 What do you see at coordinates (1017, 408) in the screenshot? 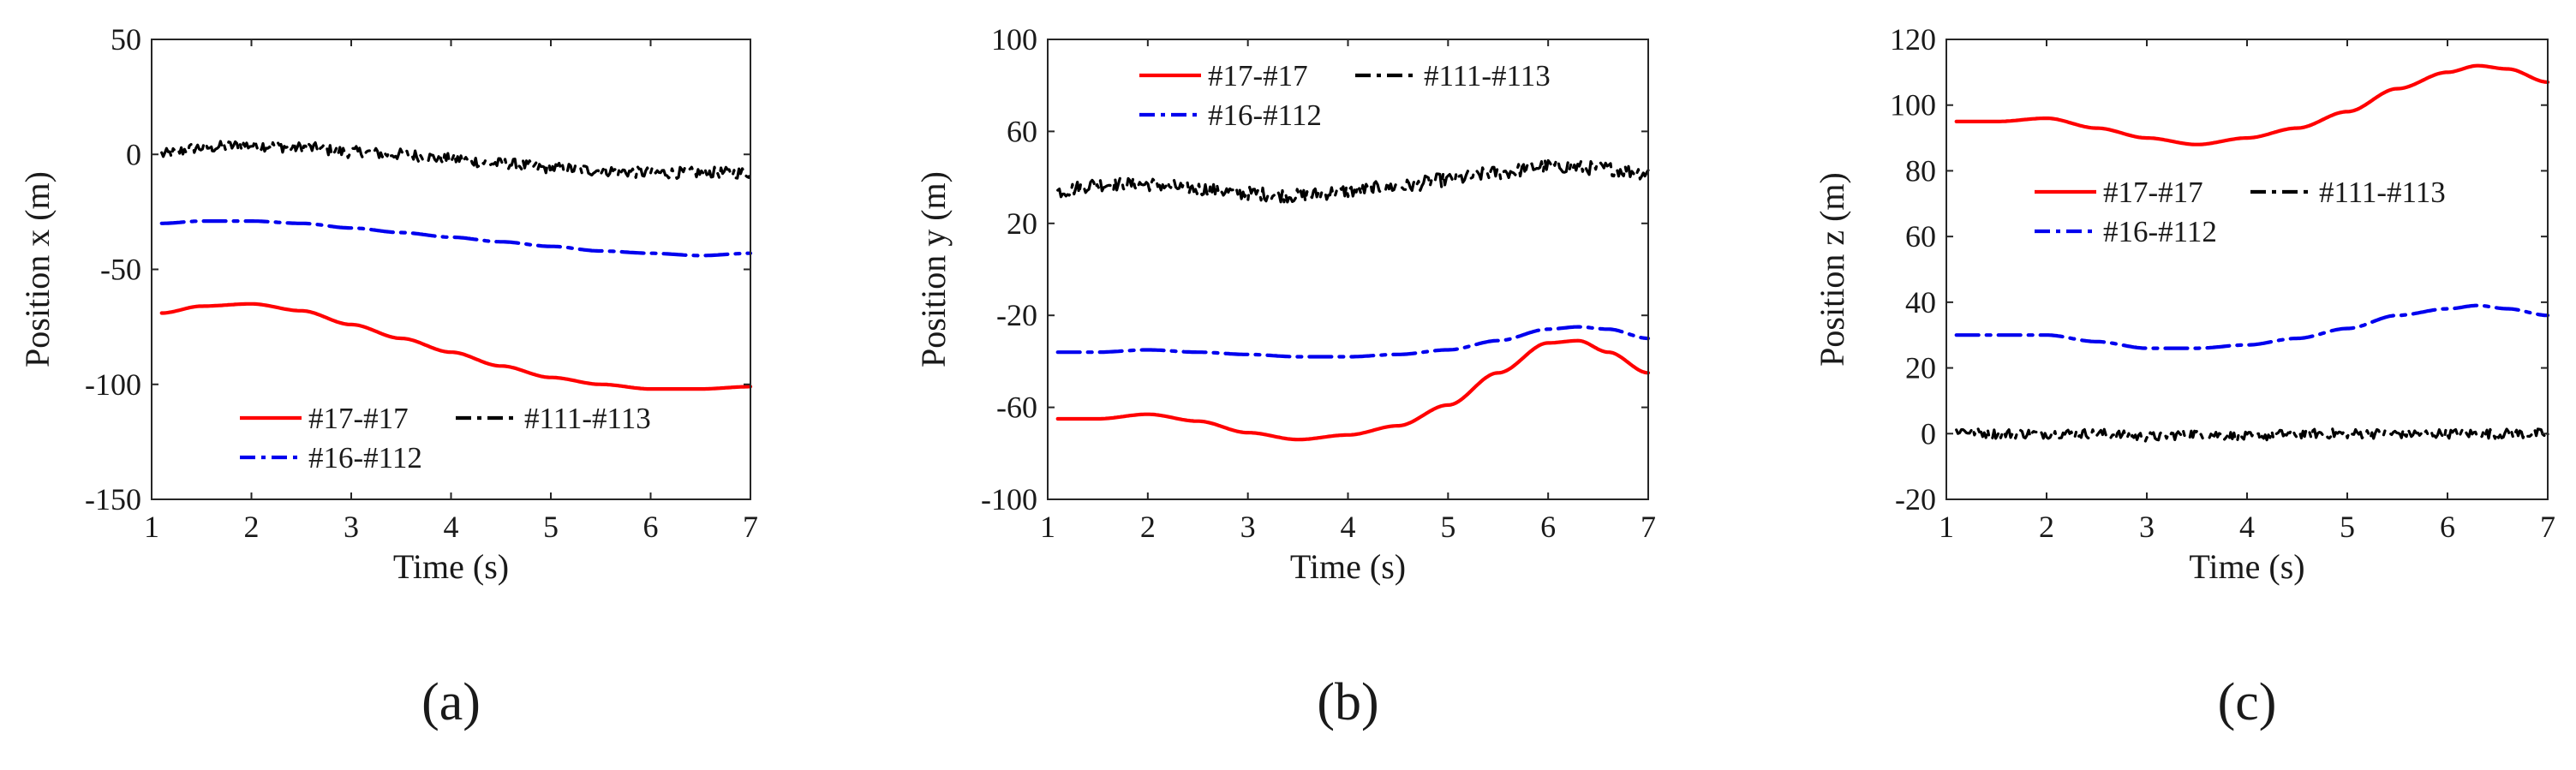
I see `y-tick-label: -60` at bounding box center [1017, 408].